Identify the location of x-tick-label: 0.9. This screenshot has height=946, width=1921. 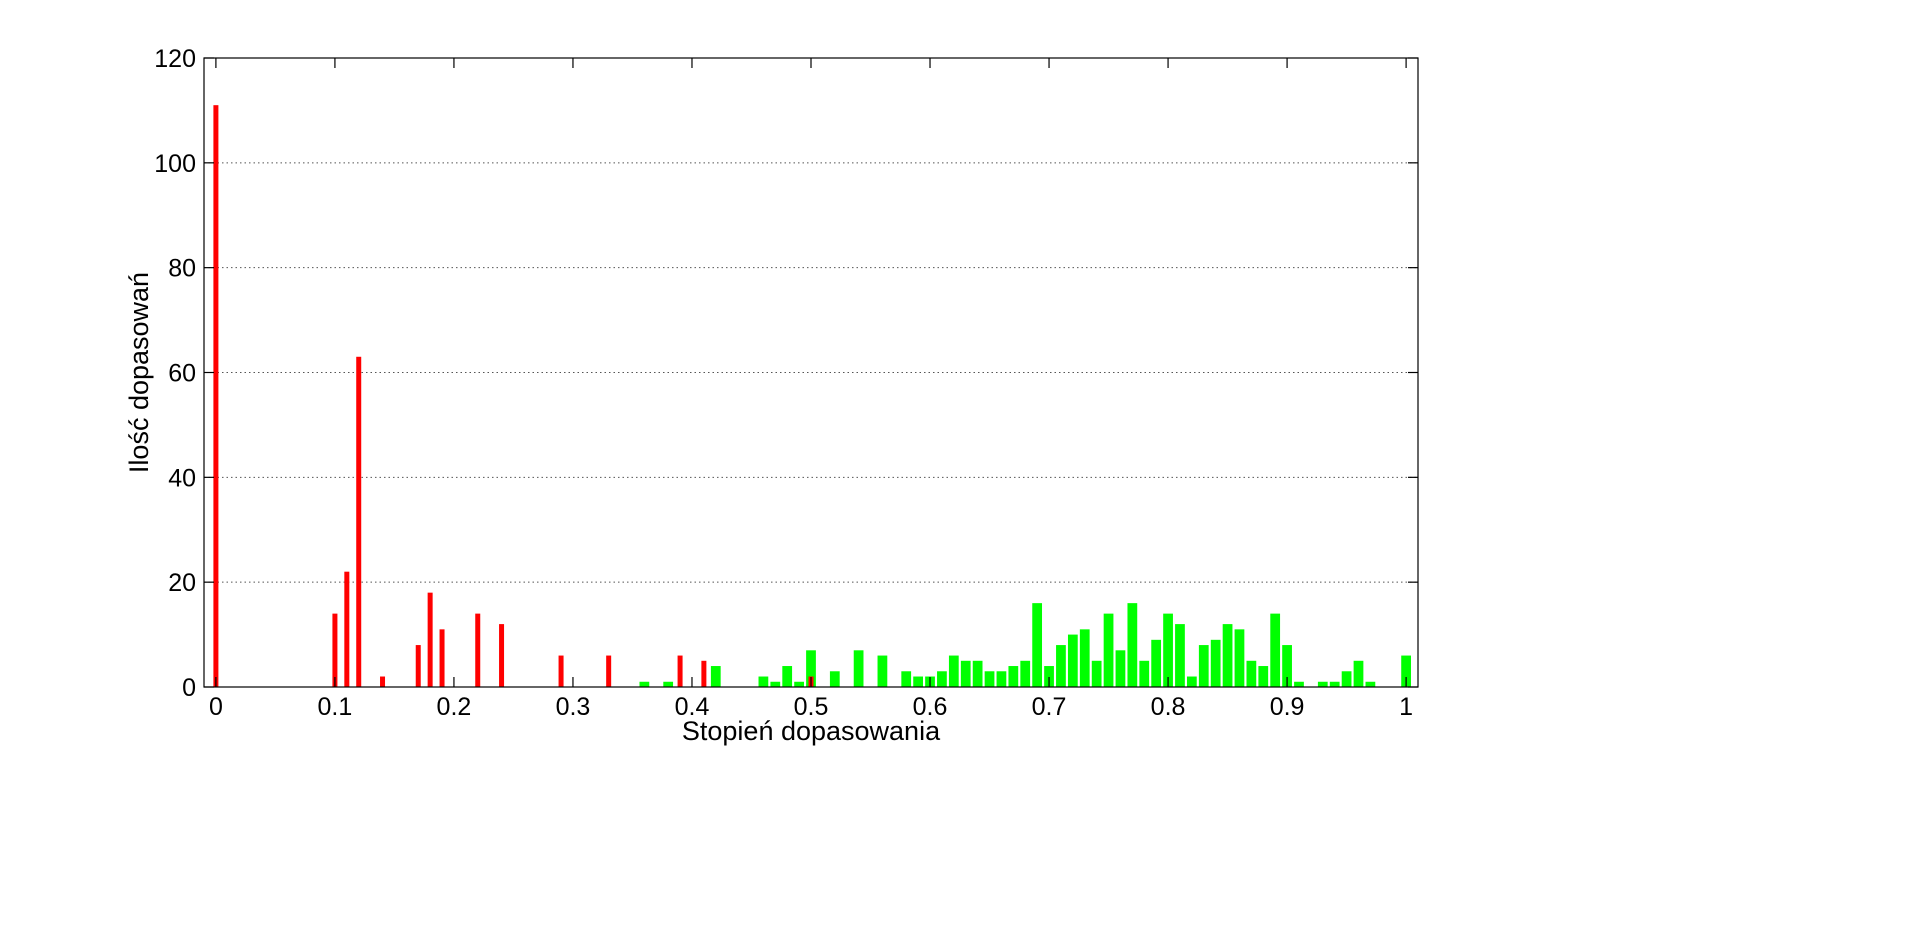
(1287, 707).